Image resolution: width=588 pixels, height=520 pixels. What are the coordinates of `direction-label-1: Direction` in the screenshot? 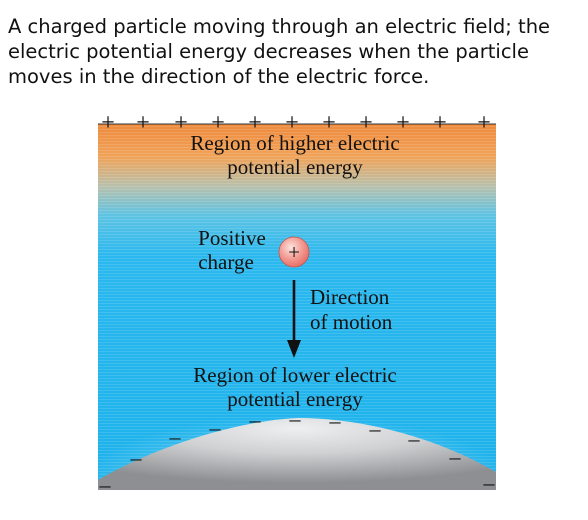 It's located at (350, 297).